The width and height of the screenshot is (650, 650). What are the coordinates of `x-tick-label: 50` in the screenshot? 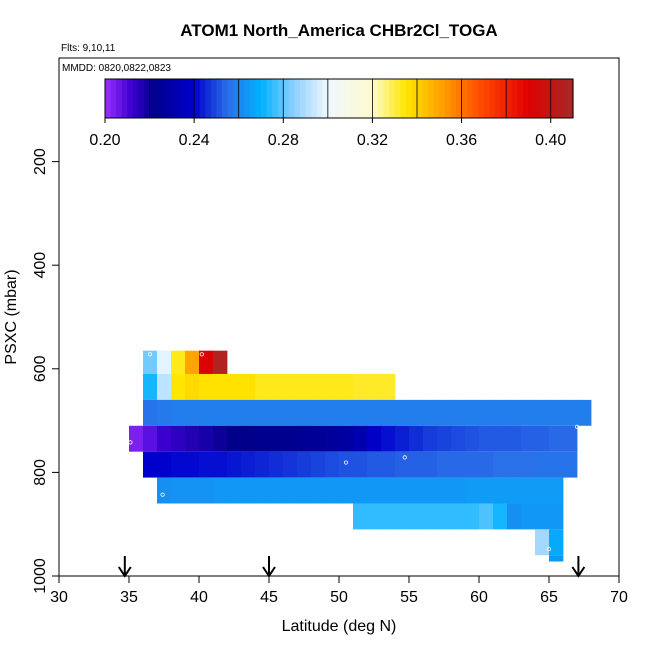 It's located at (339, 597).